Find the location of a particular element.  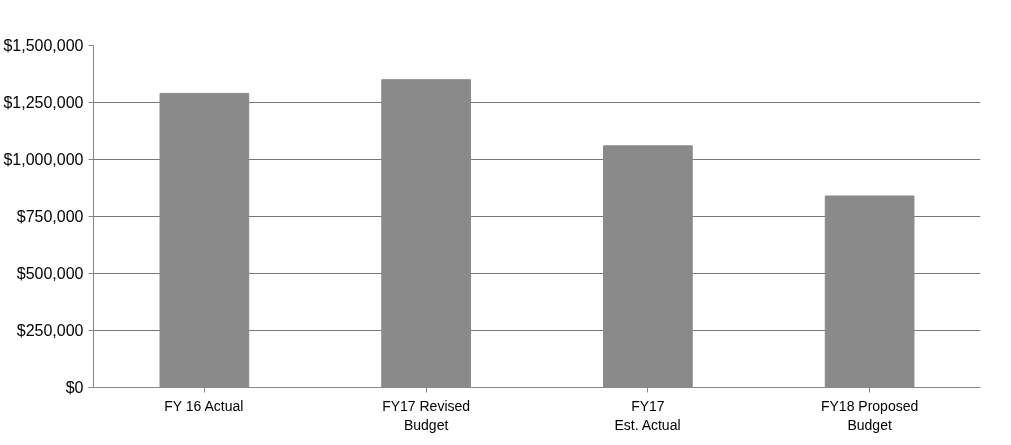

x-tick-label: FY18 Proposed Budget is located at coordinates (869, 415).